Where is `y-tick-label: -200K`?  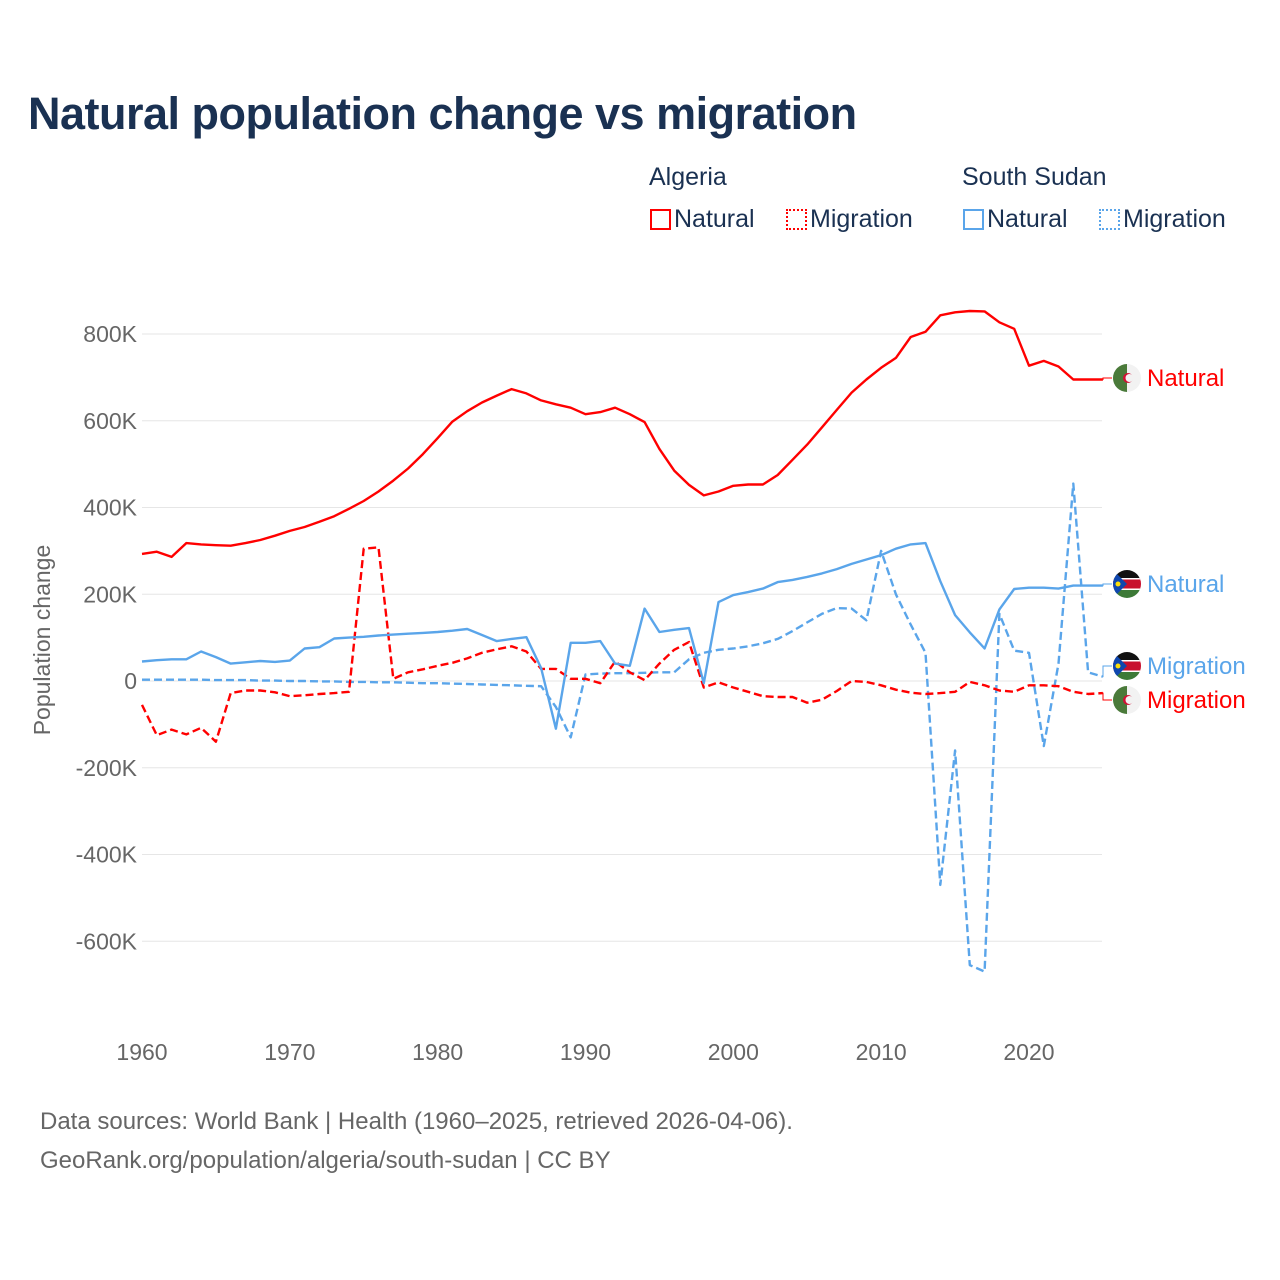 y-tick-label: -200K is located at coordinates (107, 768).